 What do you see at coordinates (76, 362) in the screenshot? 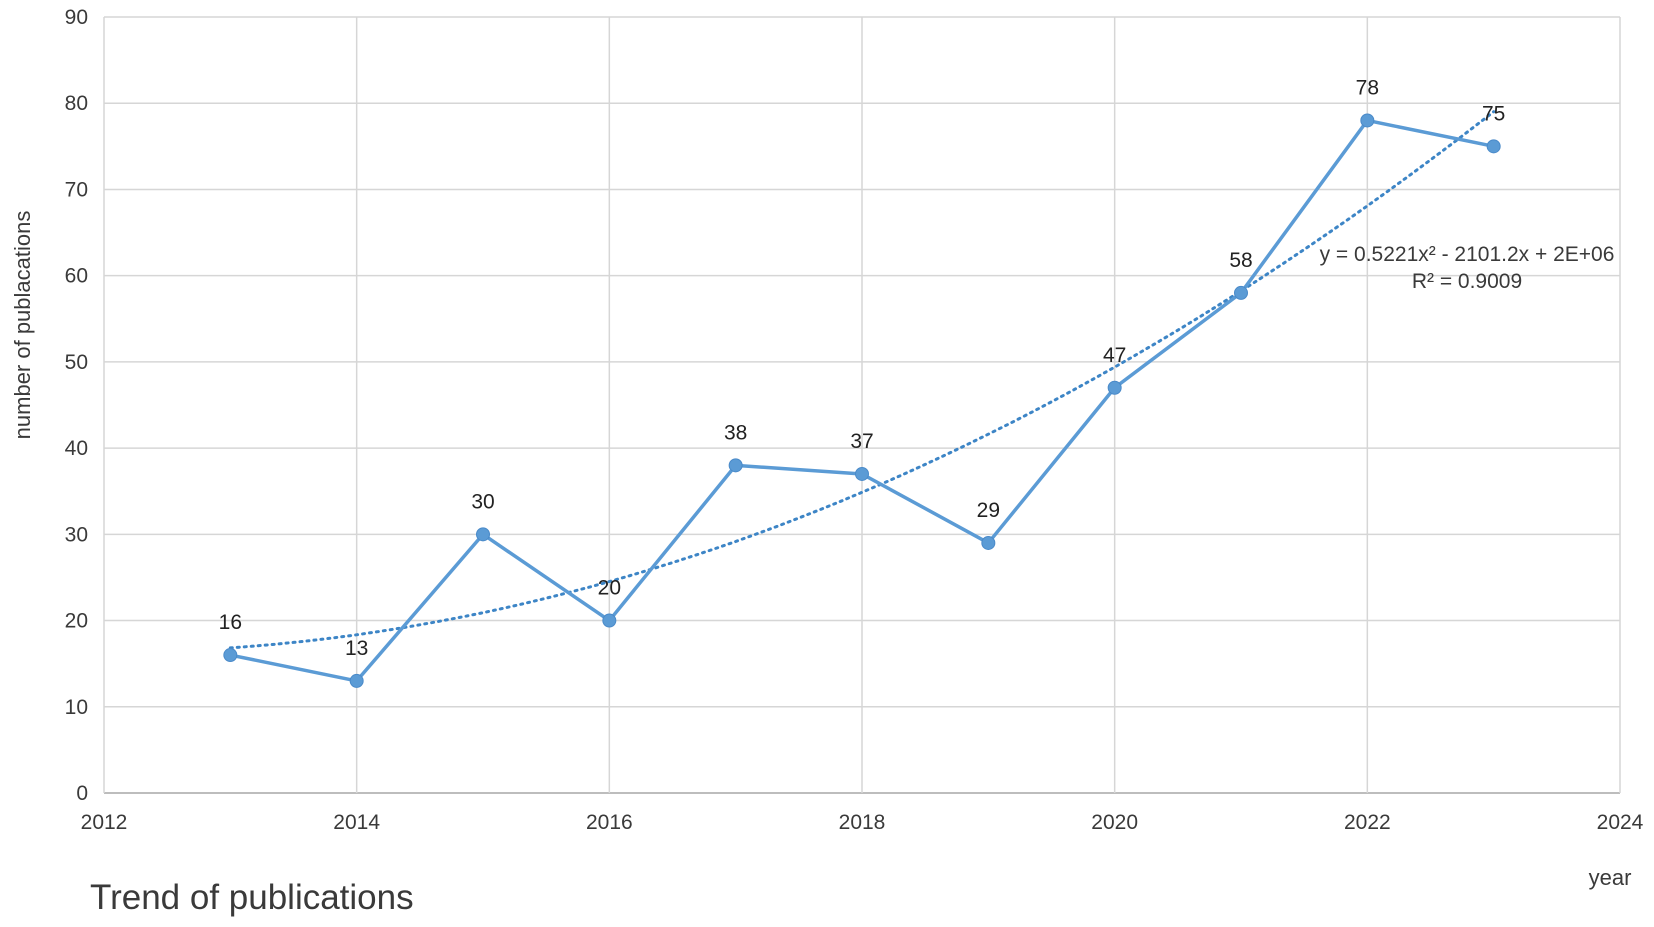
I see `y-tick-label: 50` at bounding box center [76, 362].